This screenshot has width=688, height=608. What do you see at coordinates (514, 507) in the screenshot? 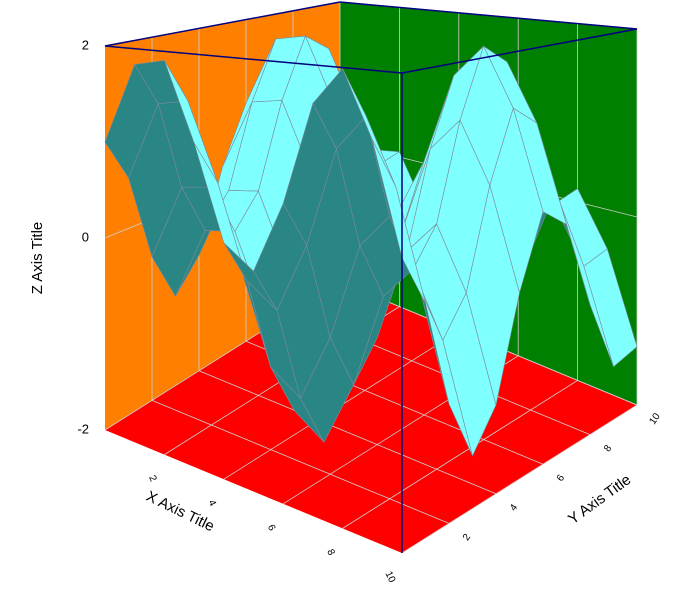
I see `y-tick-label: 4` at bounding box center [514, 507].